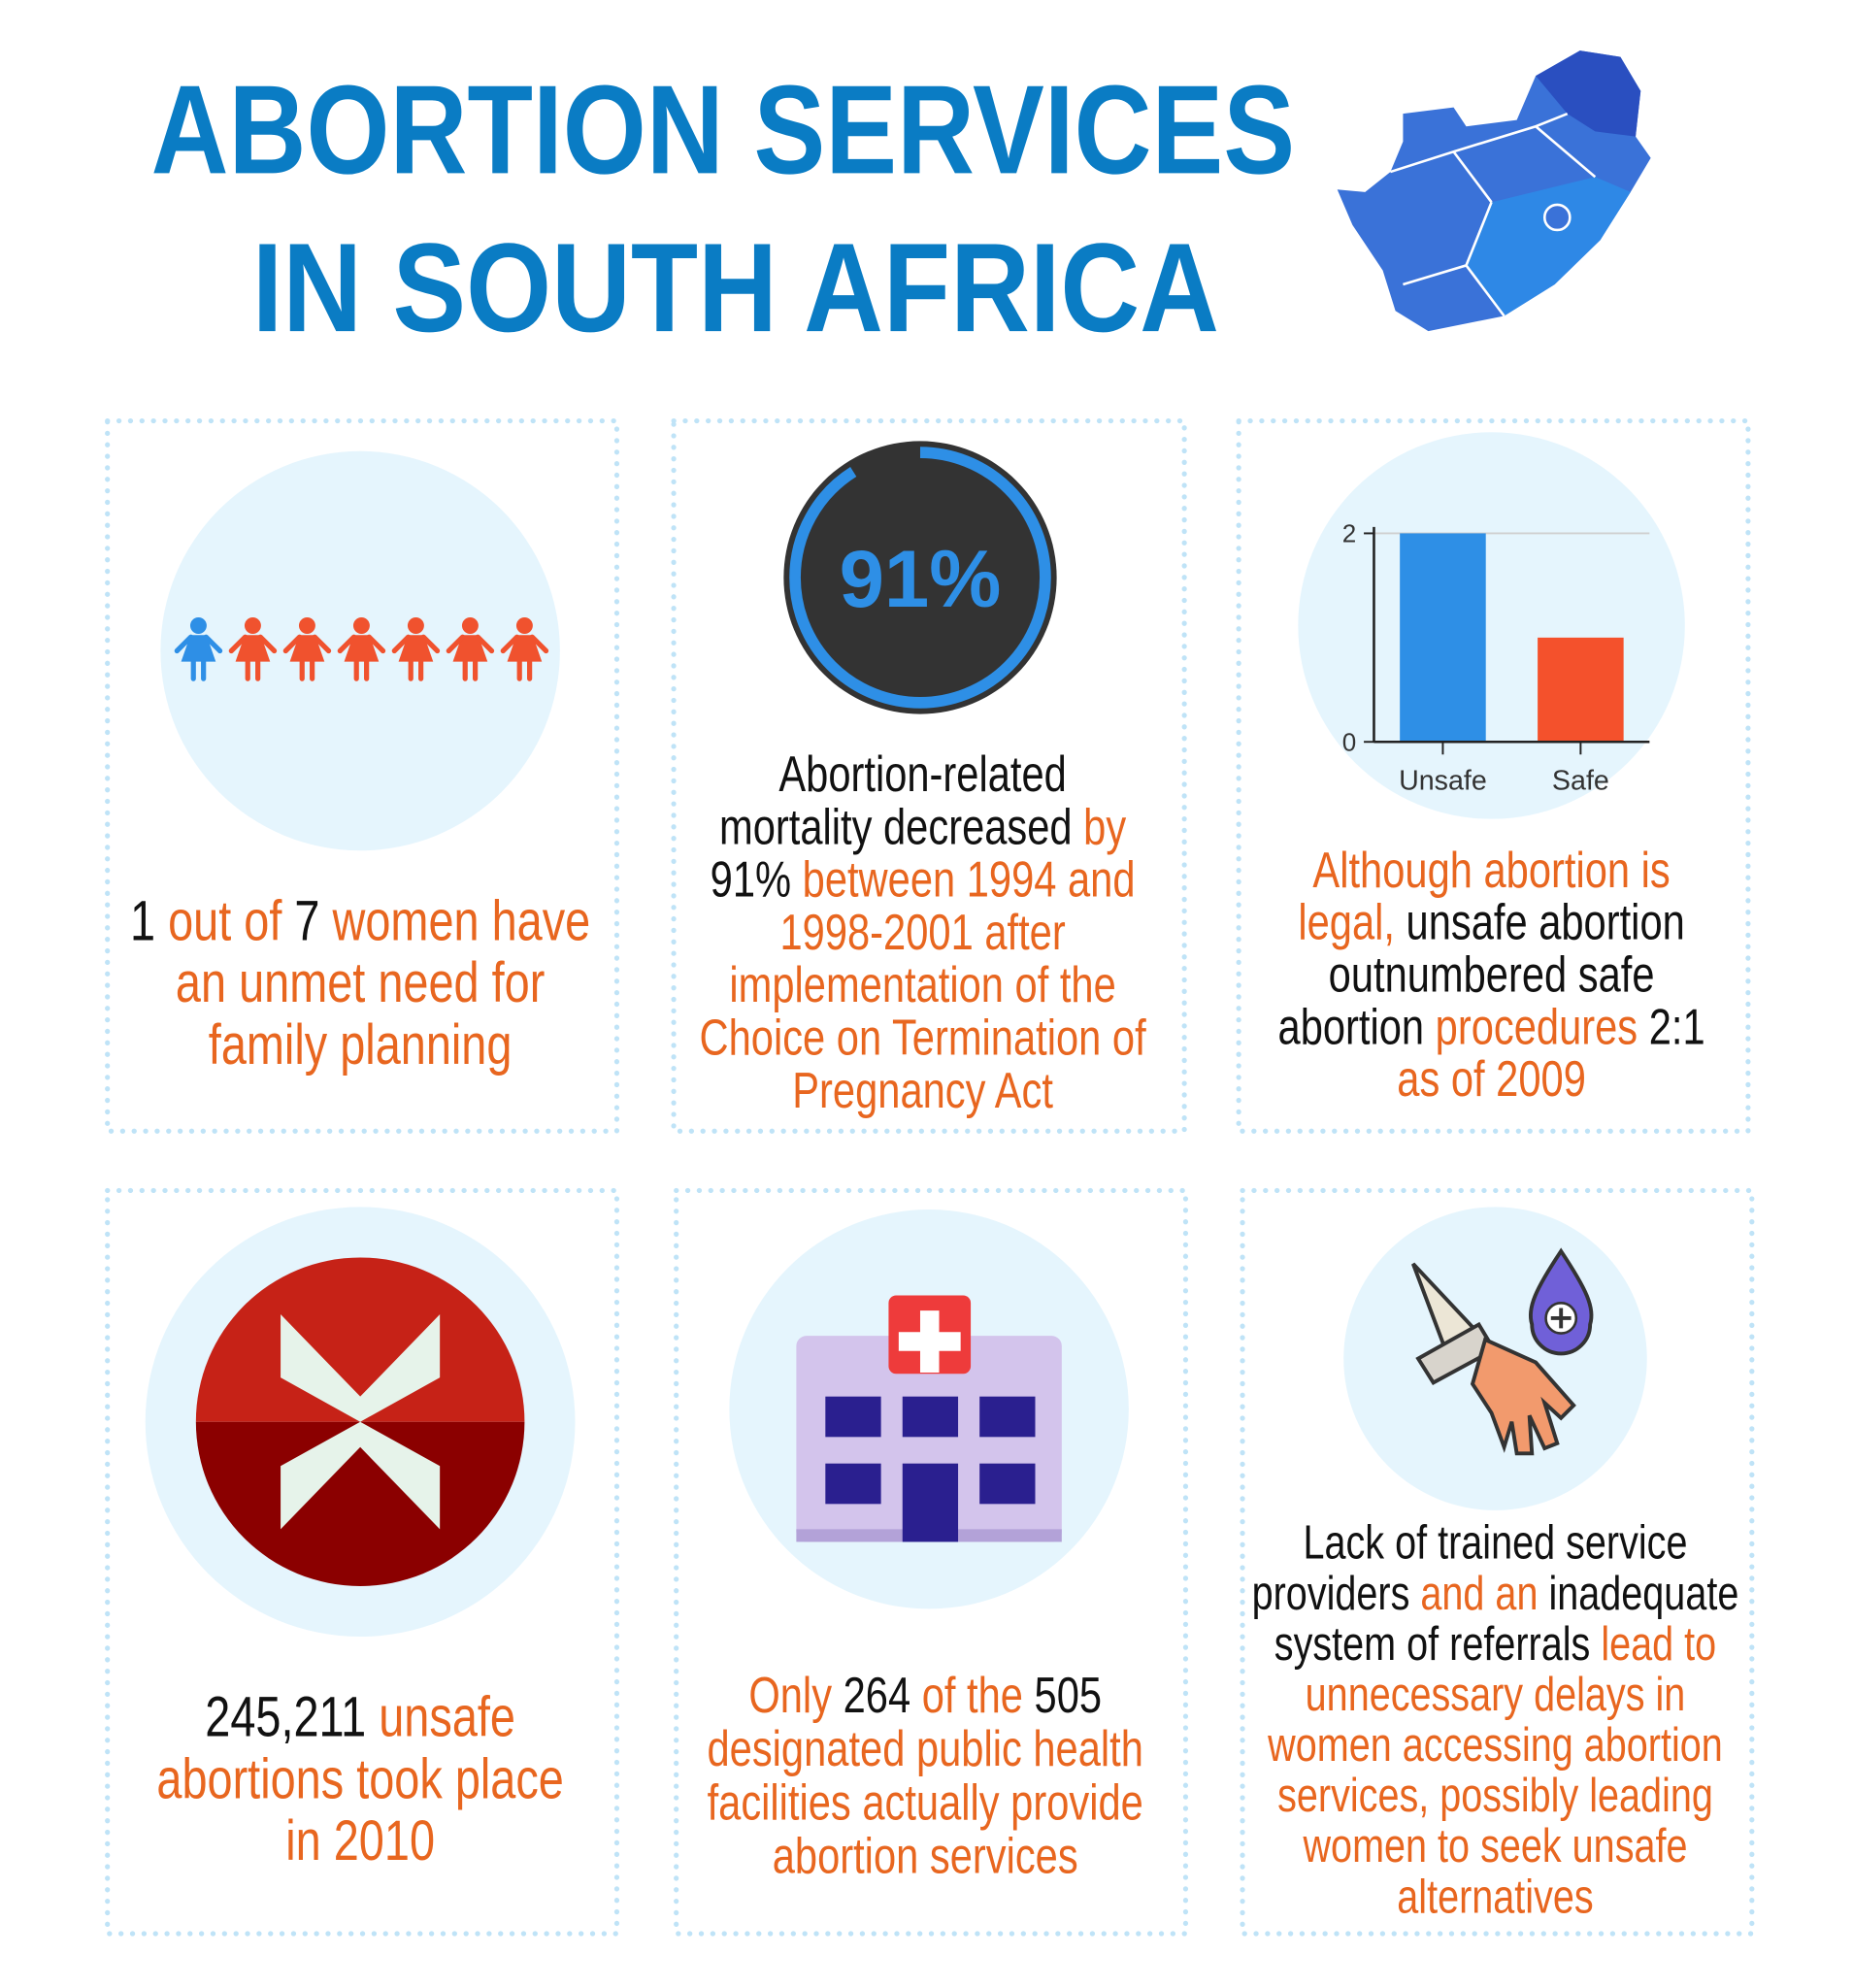 The image size is (1853, 1988). I want to click on text-segment: 505, so click(1069, 1696).